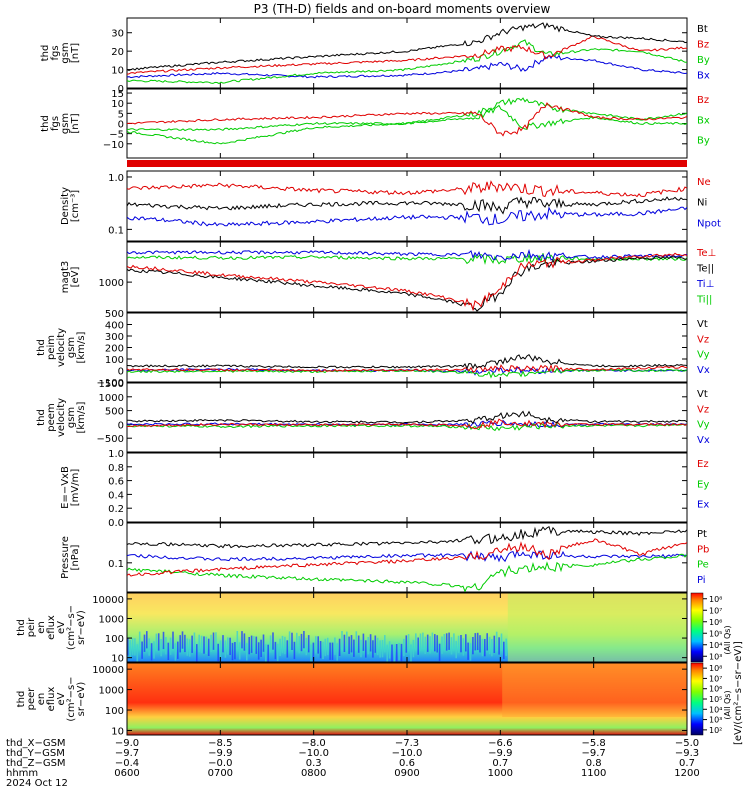 The height and width of the screenshot is (800, 750). Describe the element at coordinates (703, 355) in the screenshot. I see `legend-peim-2: Vy` at that location.